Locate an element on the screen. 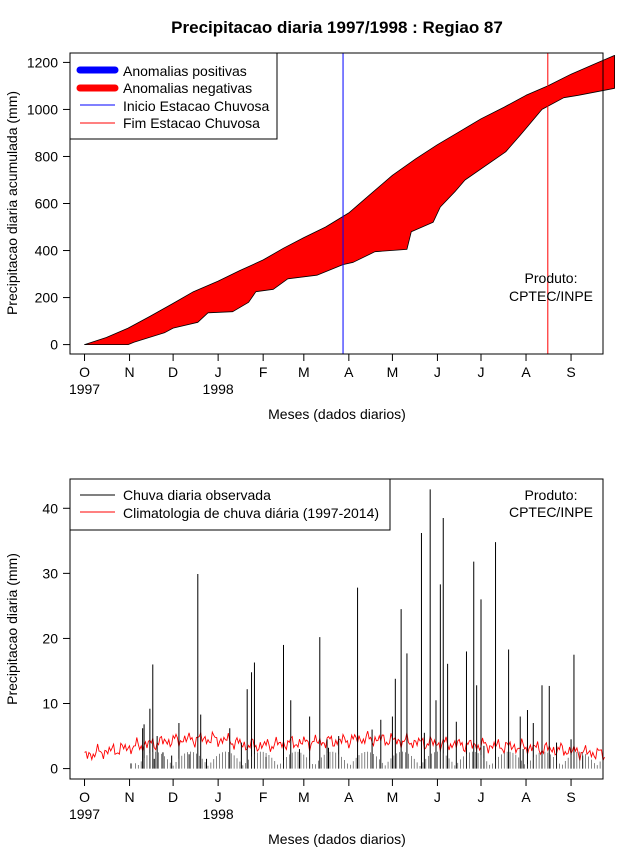  legend-label-negative: Anomalias negativas is located at coordinates (187, 88).